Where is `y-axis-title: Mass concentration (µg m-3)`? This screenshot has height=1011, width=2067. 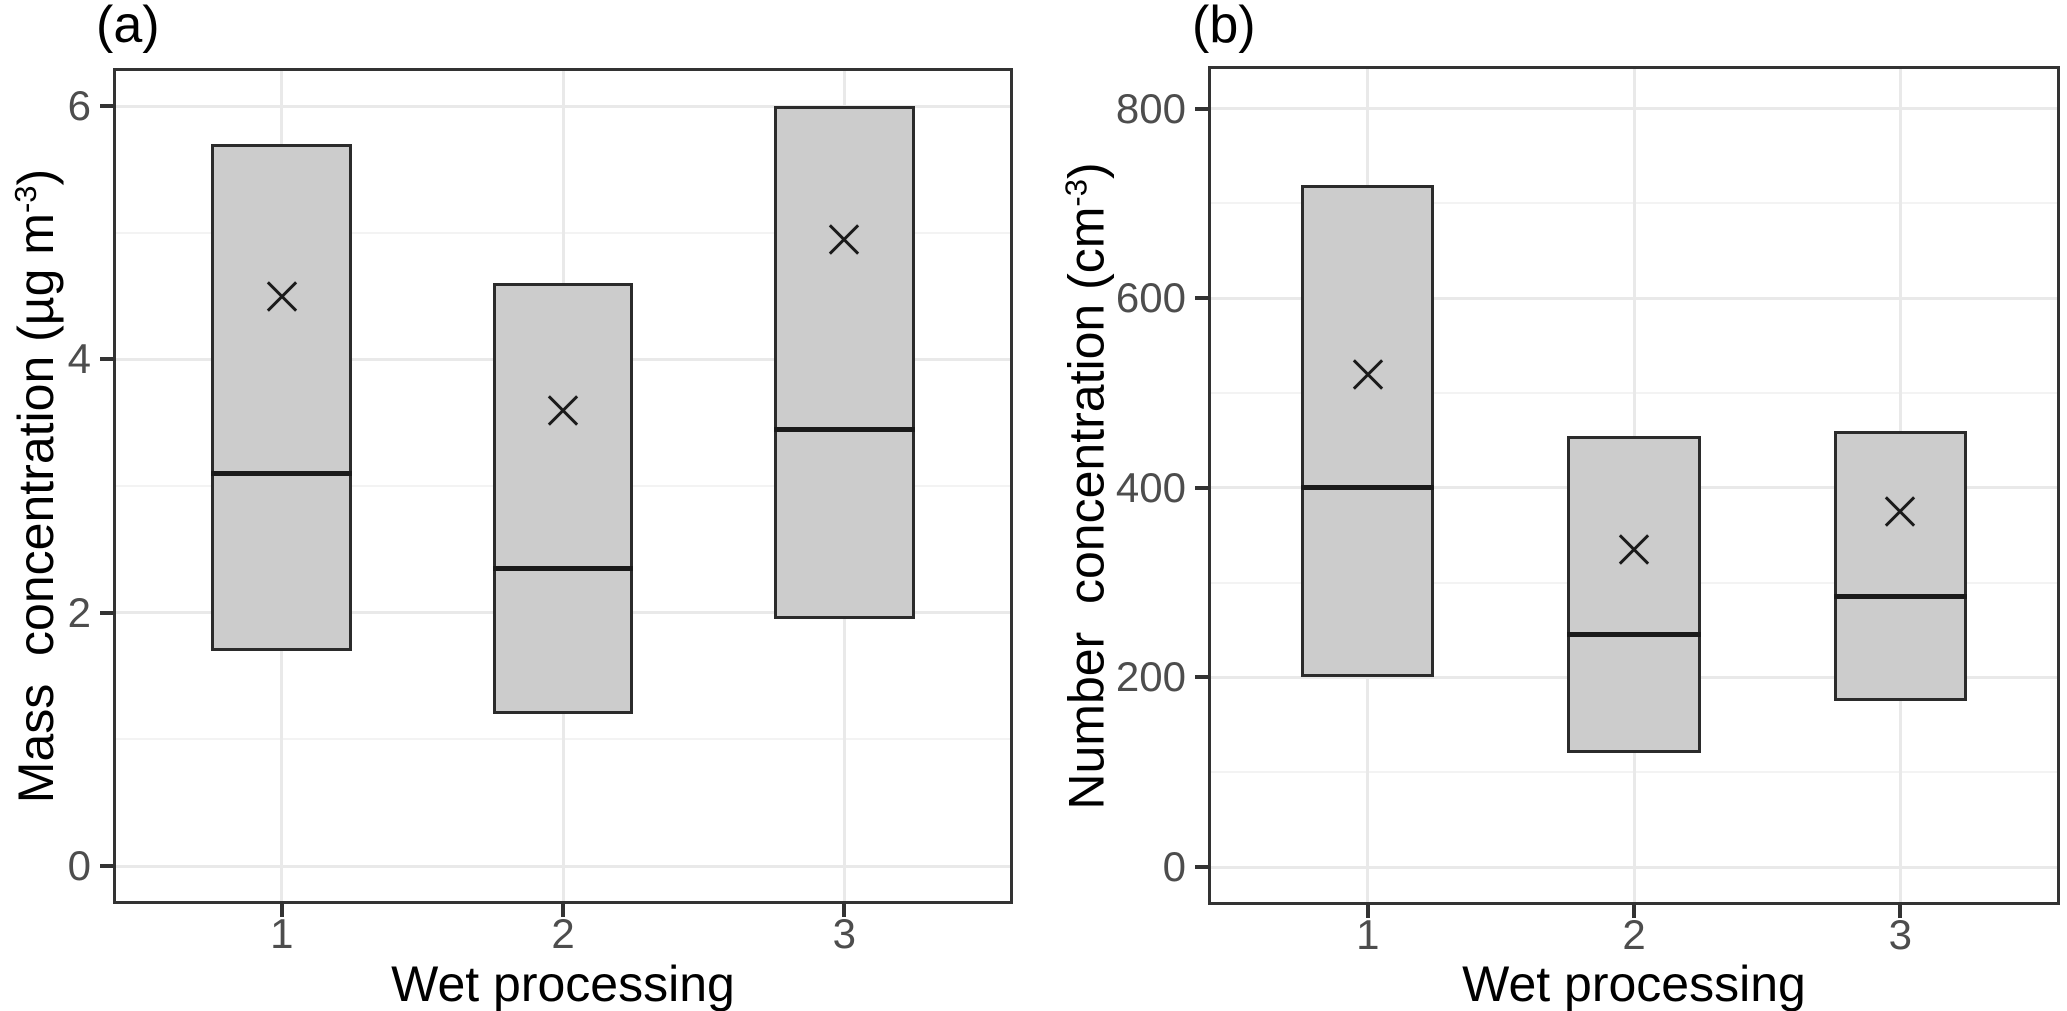 y-axis-title: Mass concentration (µg m-3) is located at coordinates (36, 486).